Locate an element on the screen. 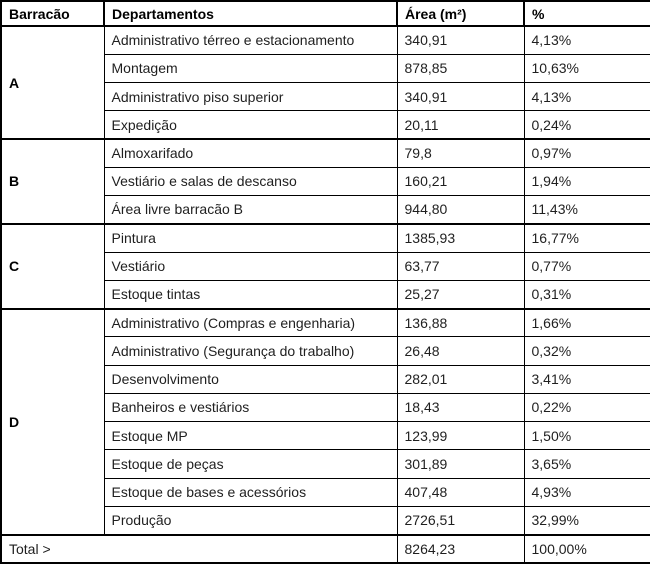 The image size is (650, 564). table-row: Expedição 20,11 0,24% is located at coordinates (325, 125).